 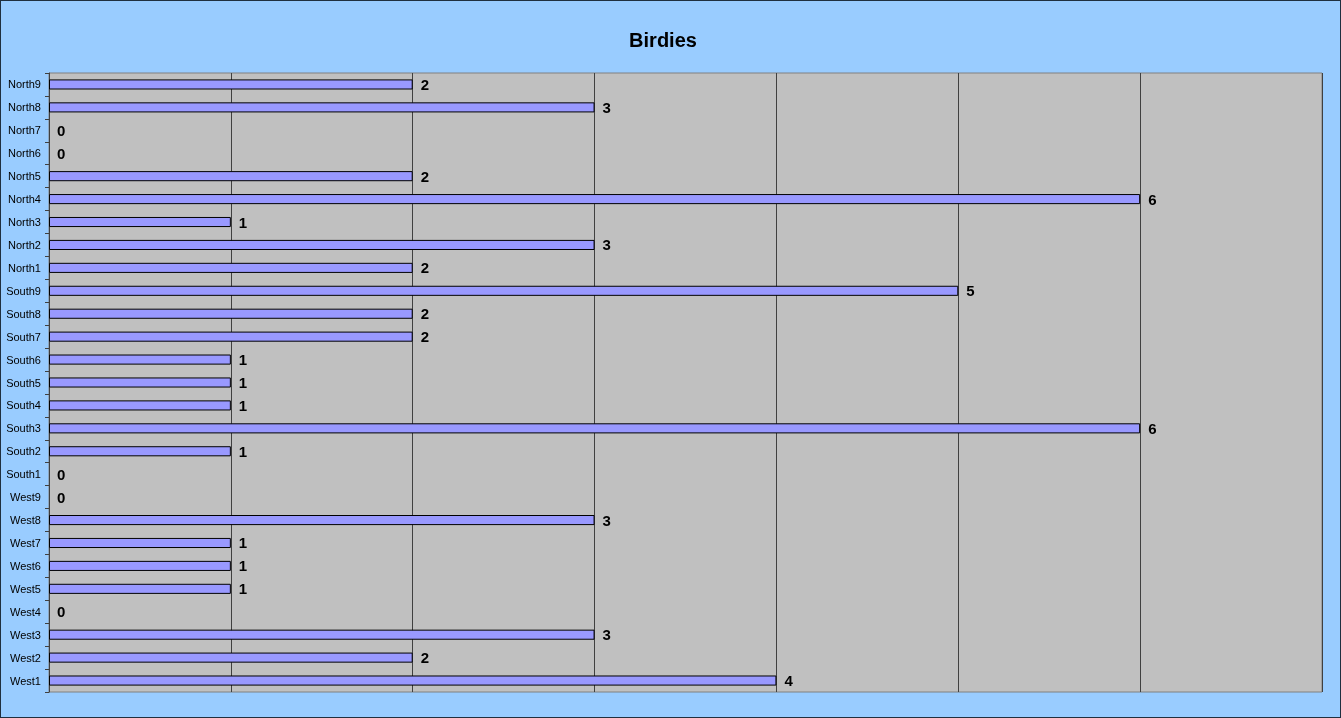 I want to click on y-tick-label: North9, so click(x=24, y=84).